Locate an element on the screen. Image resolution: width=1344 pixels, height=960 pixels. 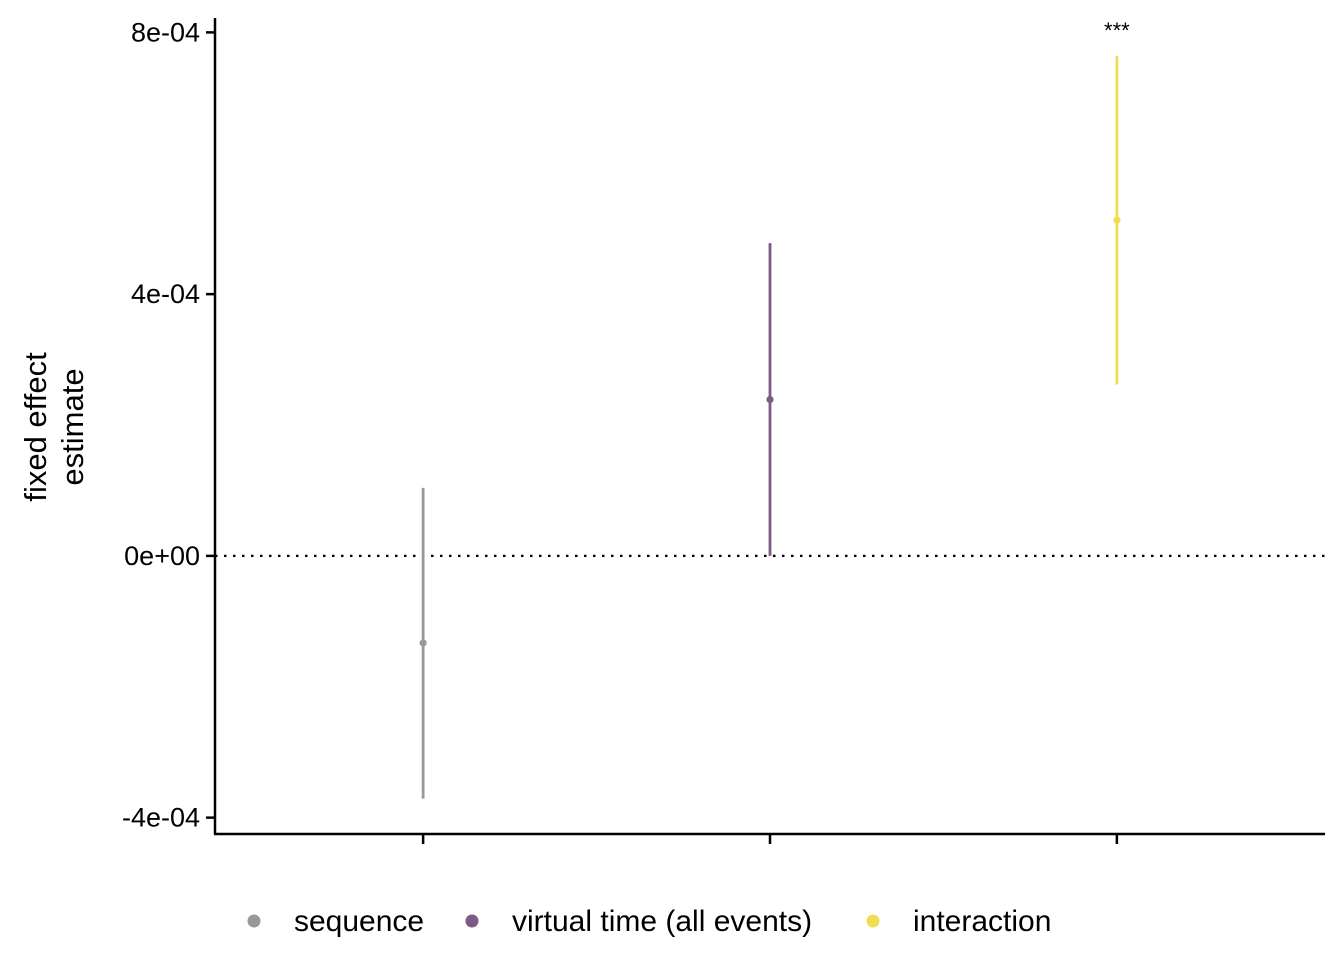
legend-label-0: sequence is located at coordinates (359, 921).